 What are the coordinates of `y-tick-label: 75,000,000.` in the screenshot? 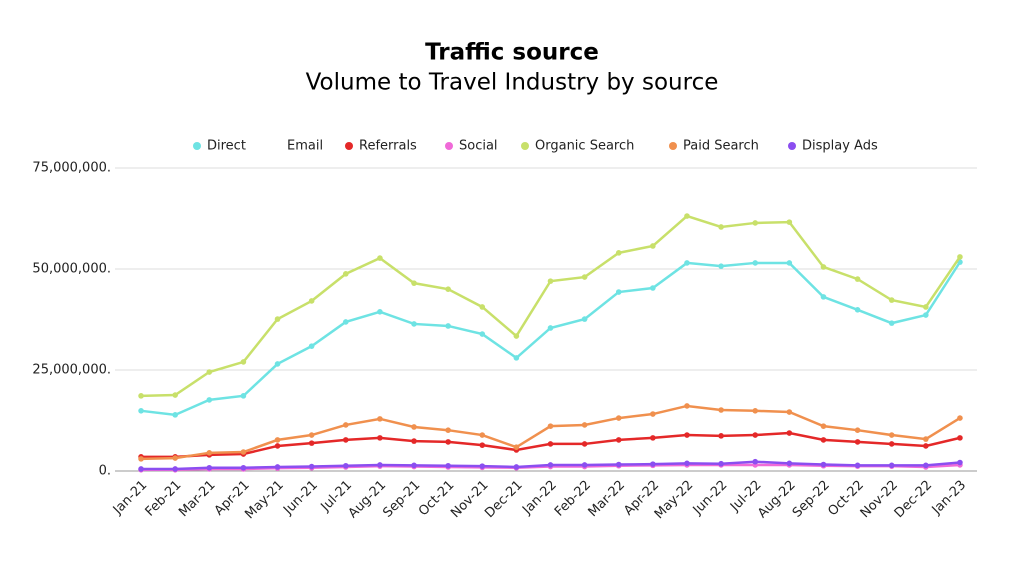 It's located at (71, 168).